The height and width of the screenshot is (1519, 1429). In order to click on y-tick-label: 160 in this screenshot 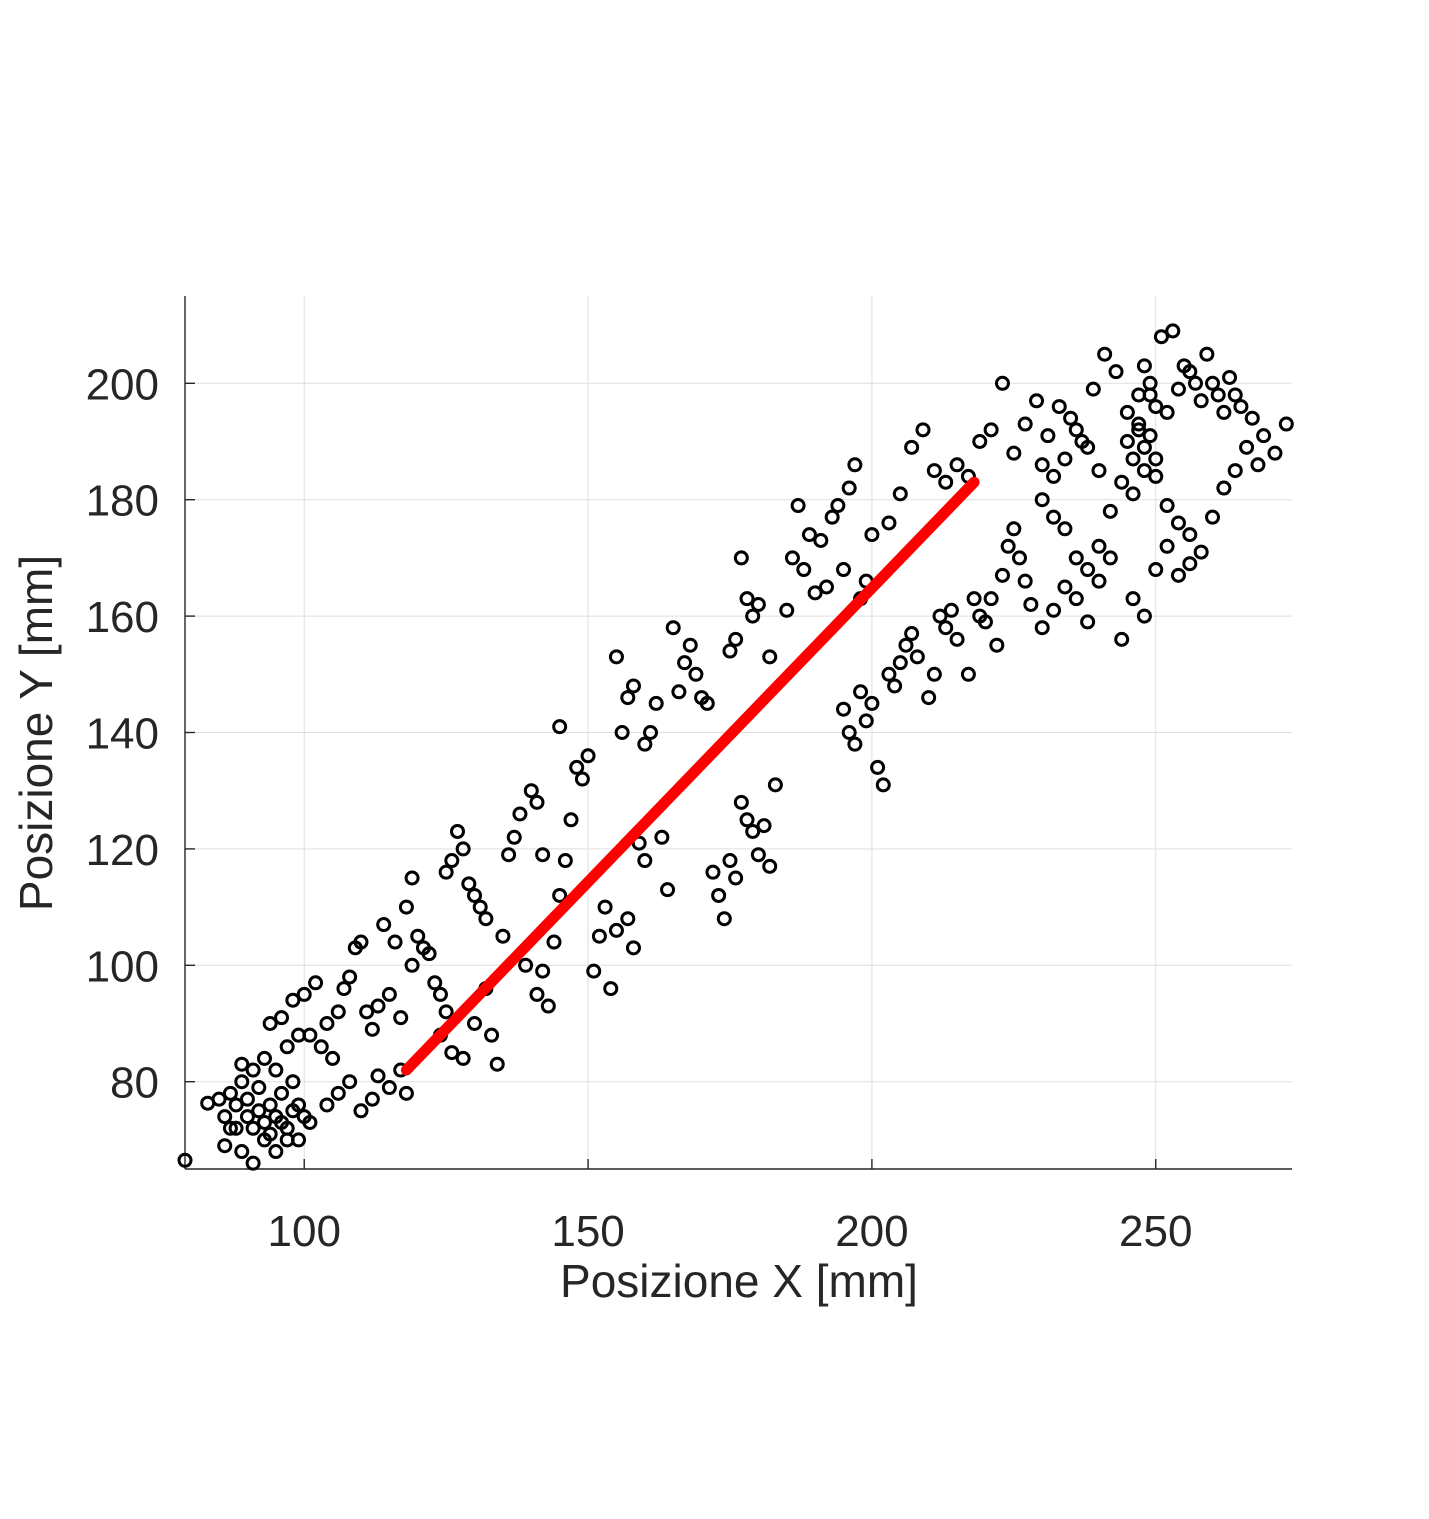, I will do `click(122, 617)`.